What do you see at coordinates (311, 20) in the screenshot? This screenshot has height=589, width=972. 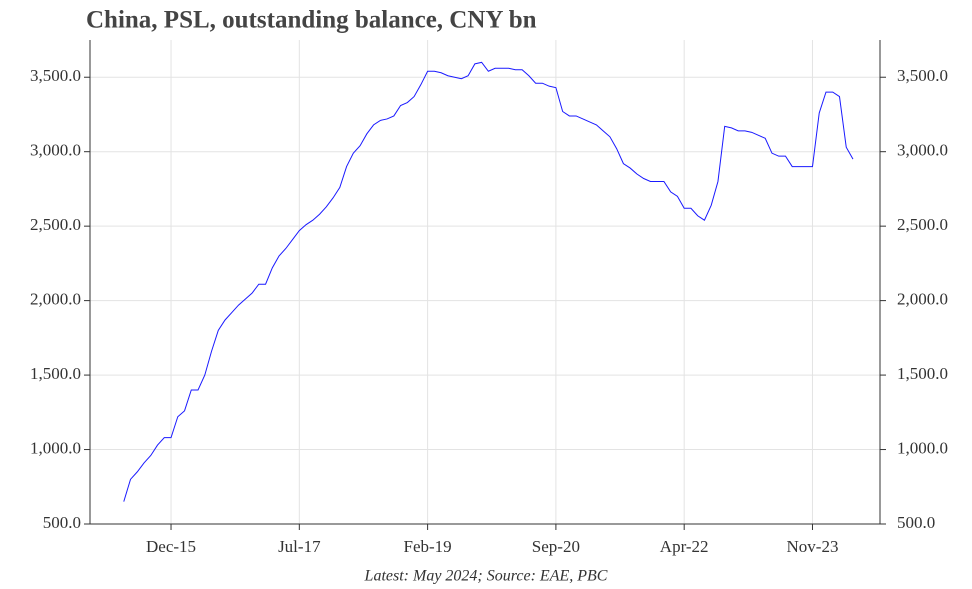 I see `chart-title: China, PSL, outstanding balance, CNY bn` at bounding box center [311, 20].